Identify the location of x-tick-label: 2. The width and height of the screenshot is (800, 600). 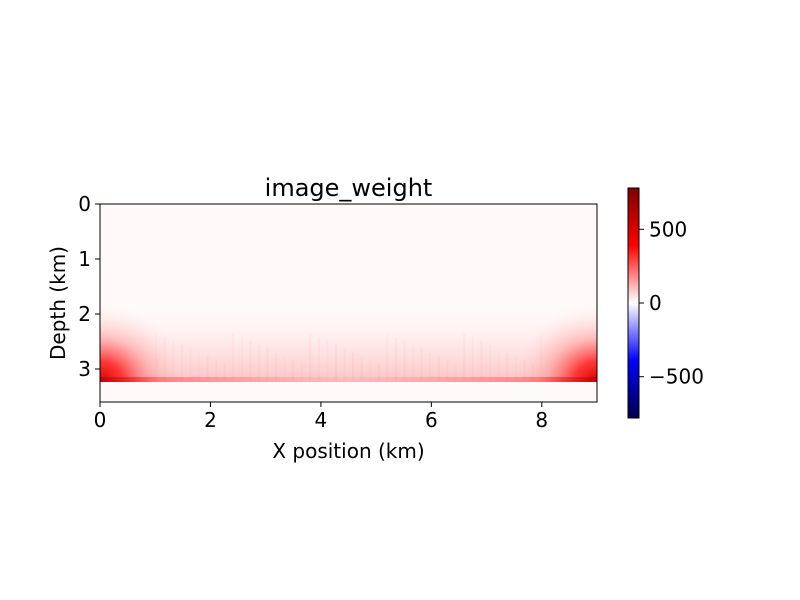
(210, 420).